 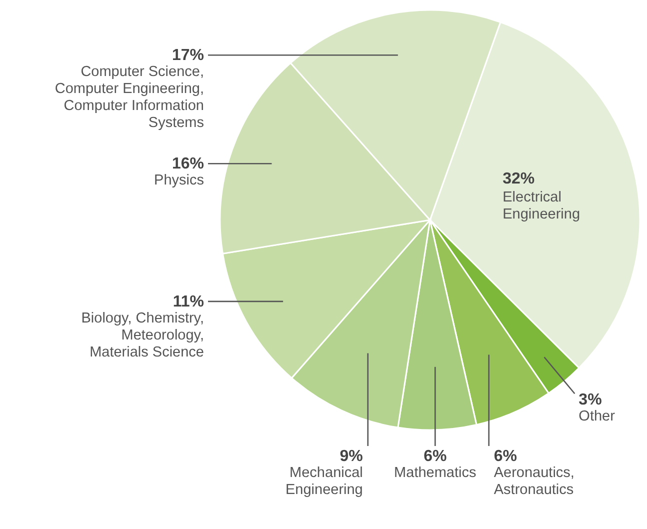 I want to click on data-label: 9%, so click(x=351, y=456).